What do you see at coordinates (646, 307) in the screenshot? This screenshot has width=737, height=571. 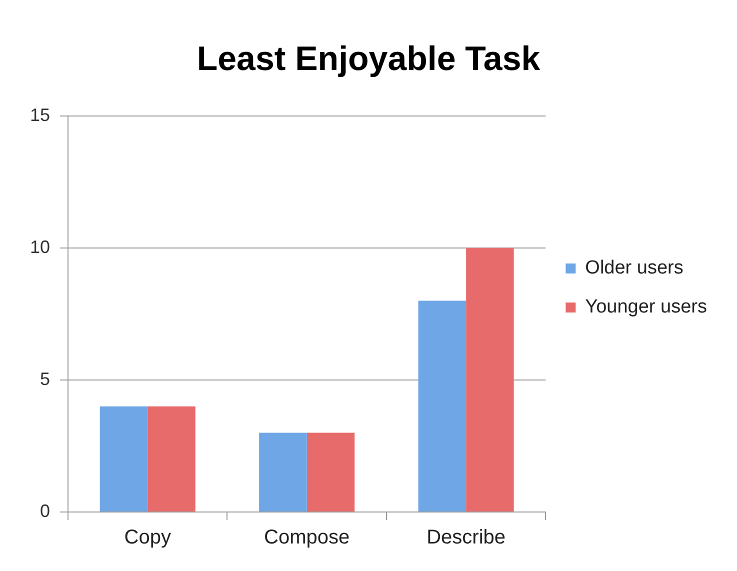 I see `legend-label: Younger users` at bounding box center [646, 307].